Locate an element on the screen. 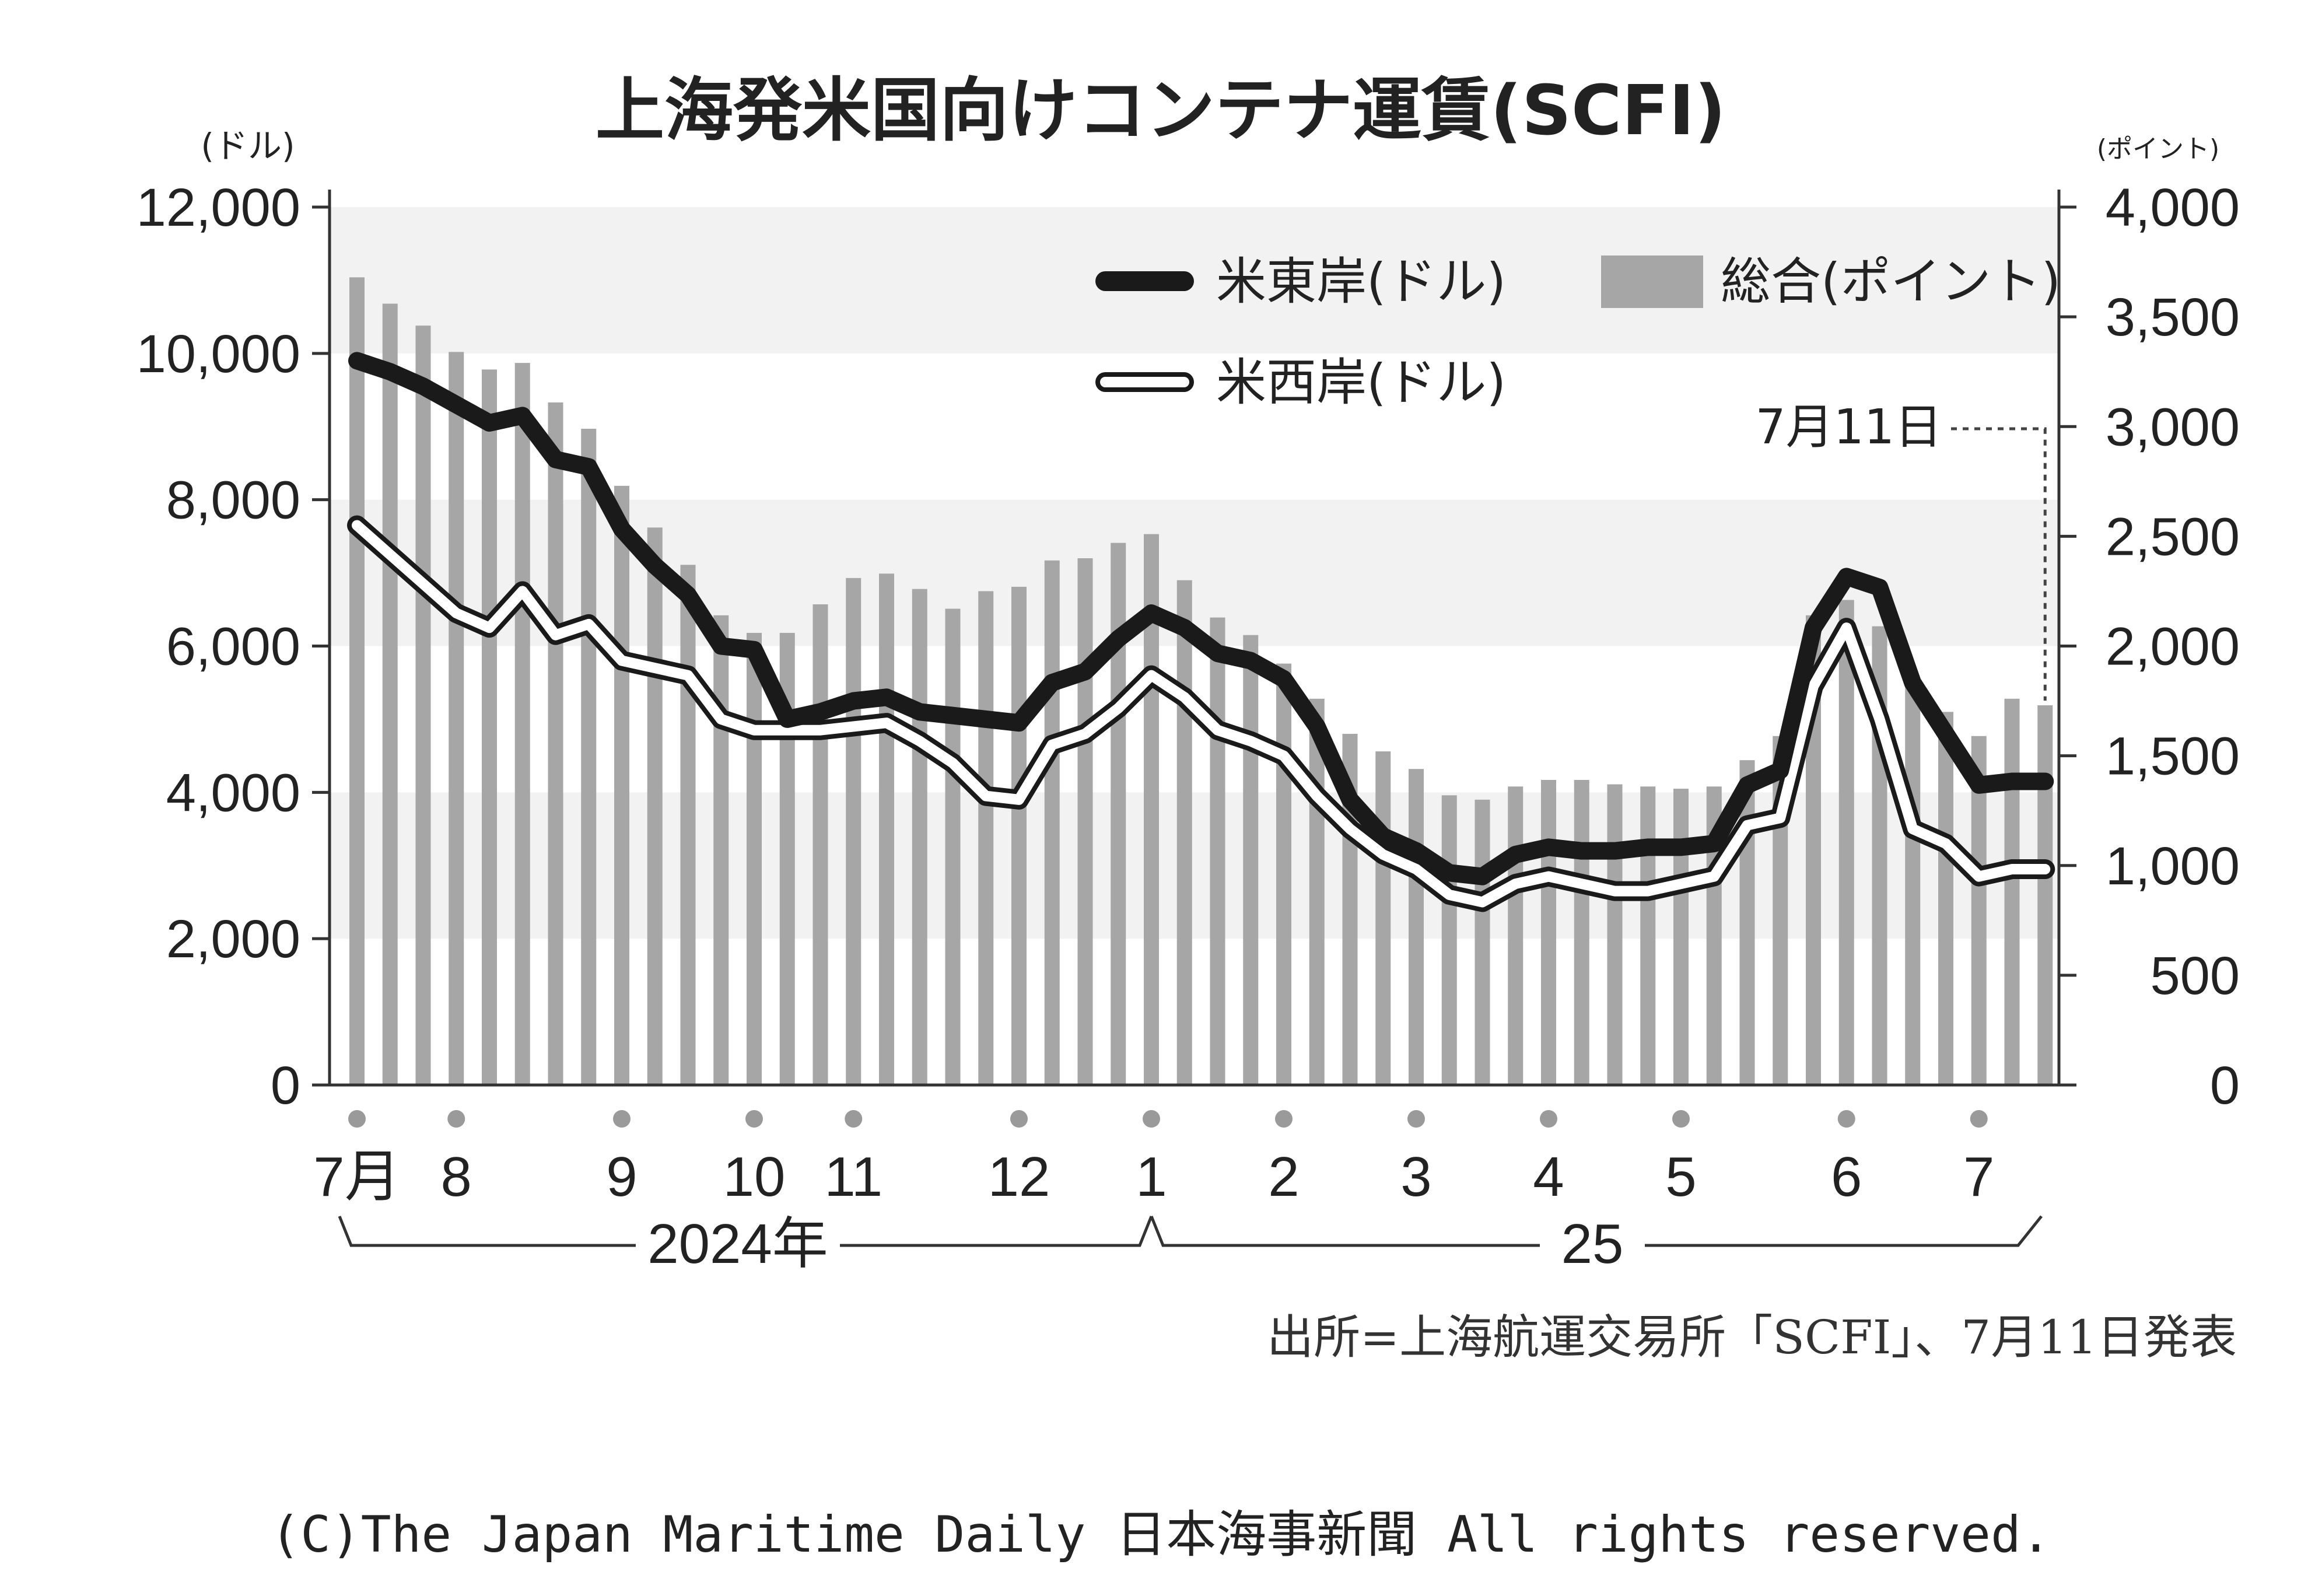 This screenshot has height=1596, width=2322. month-label-7: 2 is located at coordinates (1283, 1177).